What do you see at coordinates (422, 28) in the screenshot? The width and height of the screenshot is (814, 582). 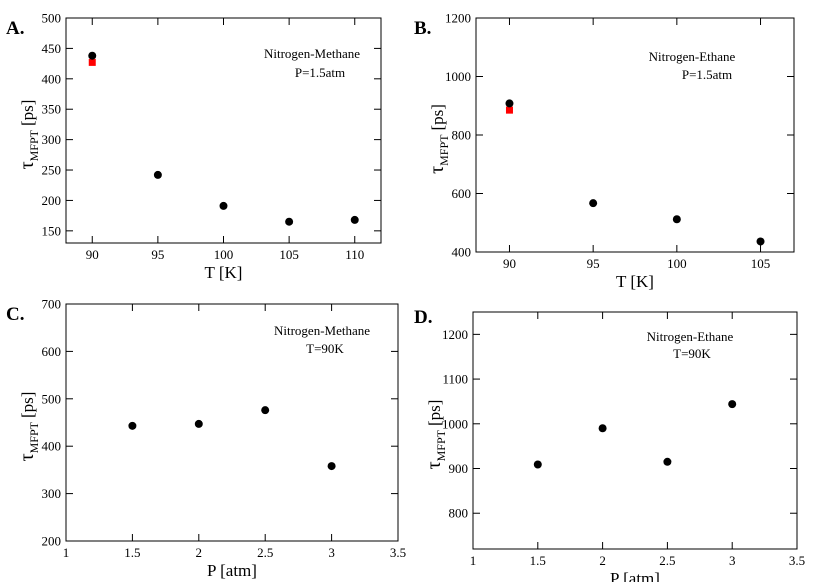 I see `panel-letter: B.` at bounding box center [422, 28].